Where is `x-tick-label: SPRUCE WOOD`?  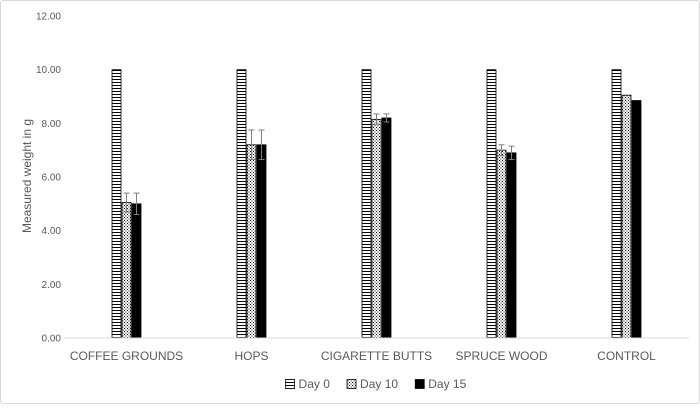
x-tick-label: SPRUCE WOOD is located at coordinates (501, 356).